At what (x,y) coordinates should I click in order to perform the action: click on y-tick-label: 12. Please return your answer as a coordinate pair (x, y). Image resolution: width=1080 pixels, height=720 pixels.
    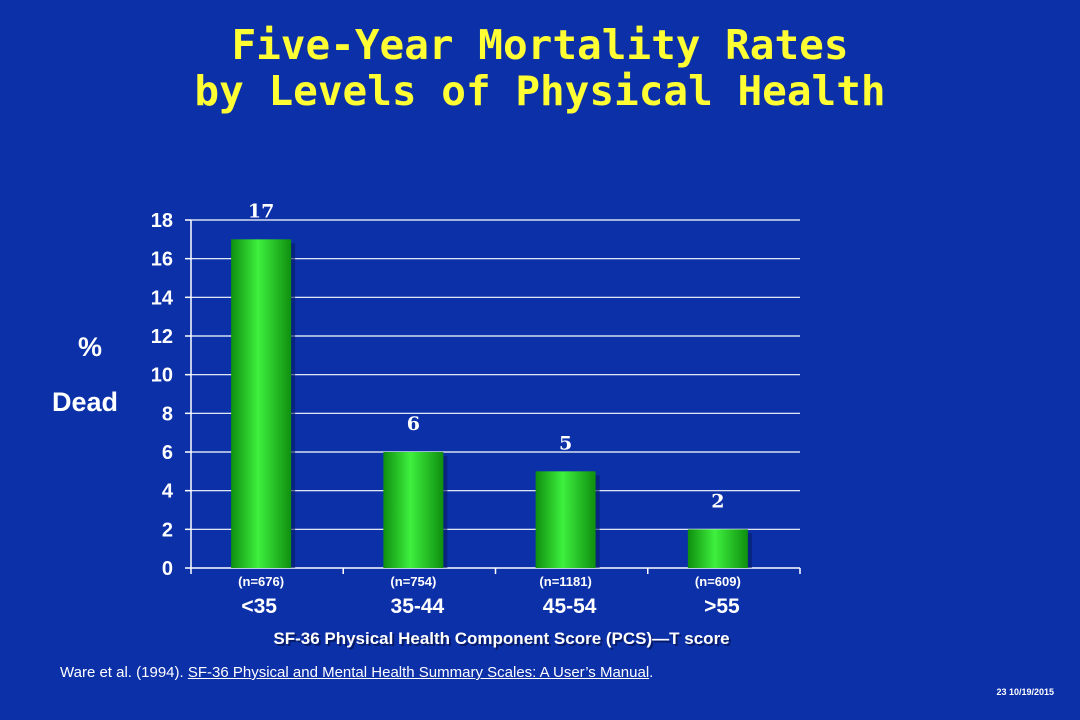
    Looking at the image, I should click on (162, 337).